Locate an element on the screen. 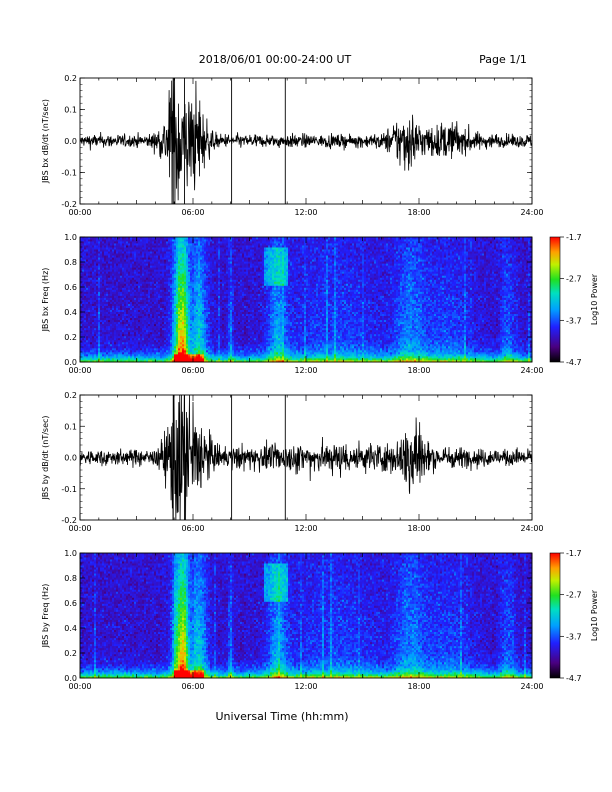 This screenshot has width=612, height=792. y-tick-label: -0.2 is located at coordinates (69, 204).